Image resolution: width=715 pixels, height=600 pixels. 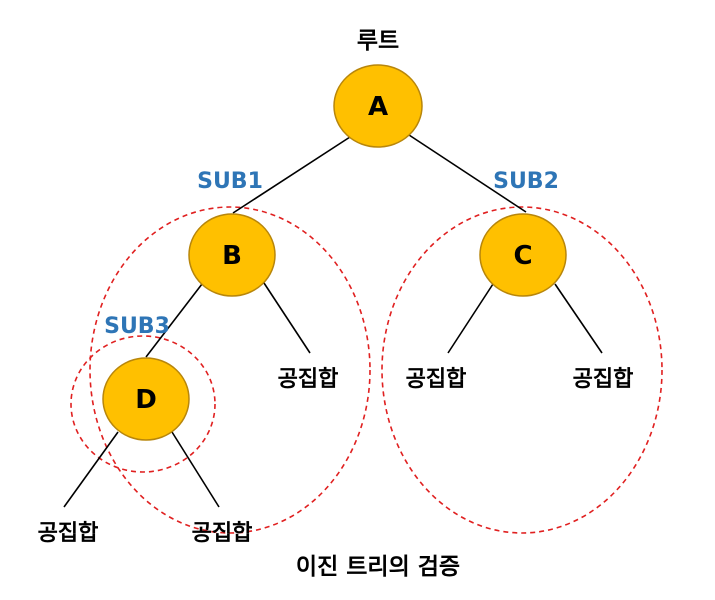 I want to click on sub3-label: SUB3, so click(x=137, y=326).